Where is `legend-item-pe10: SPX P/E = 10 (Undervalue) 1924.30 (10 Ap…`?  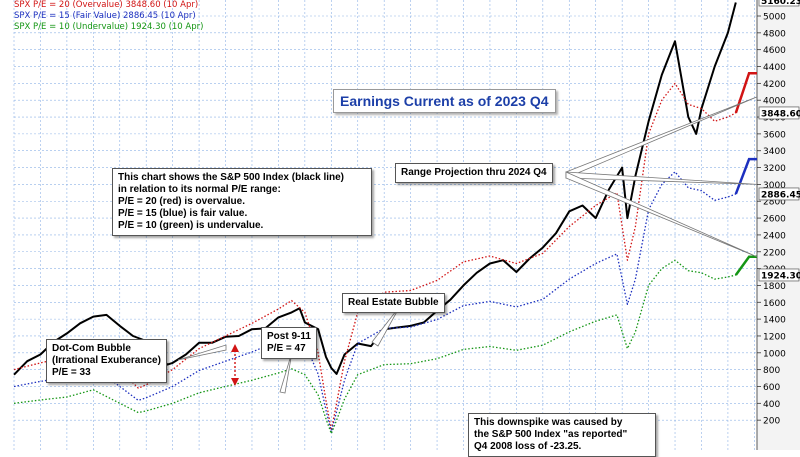
legend-item-pe10: SPX P/E = 10 (Undervalue) 1924.30 (10 Ap… is located at coordinates (109, 27).